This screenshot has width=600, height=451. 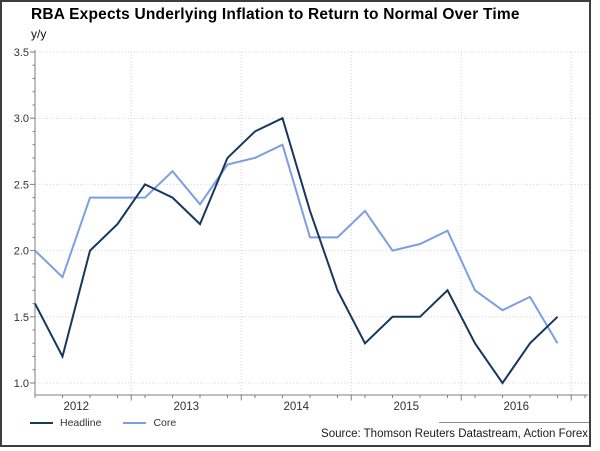 What do you see at coordinates (21, 185) in the screenshot?
I see `y-tick-label: 2.5` at bounding box center [21, 185].